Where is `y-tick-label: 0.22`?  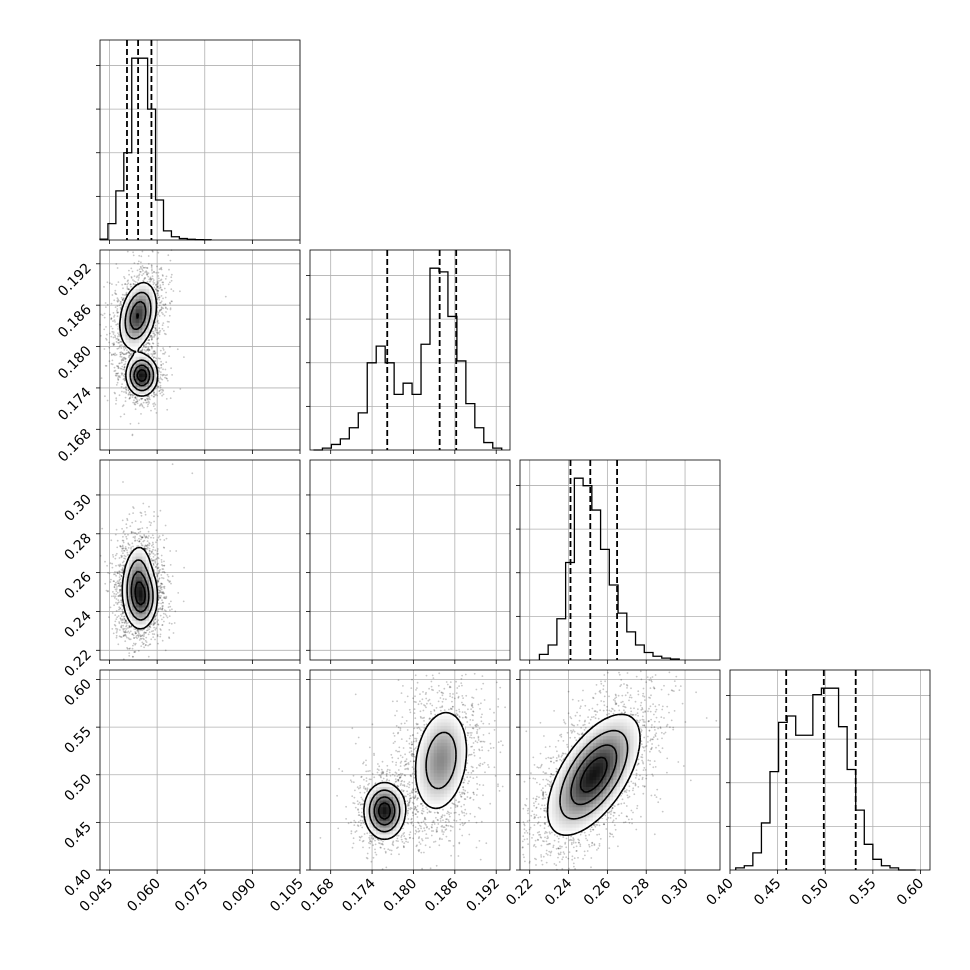 y-tick-label: 0.22 is located at coordinates (77, 663).